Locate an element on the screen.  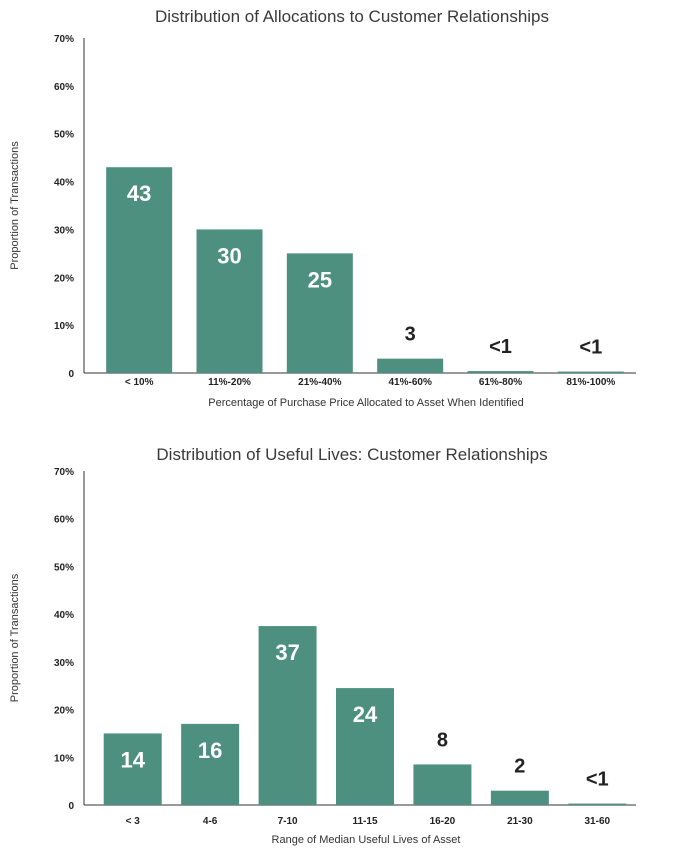
chart1-y-tick-label: 30% is located at coordinates (64, 230).